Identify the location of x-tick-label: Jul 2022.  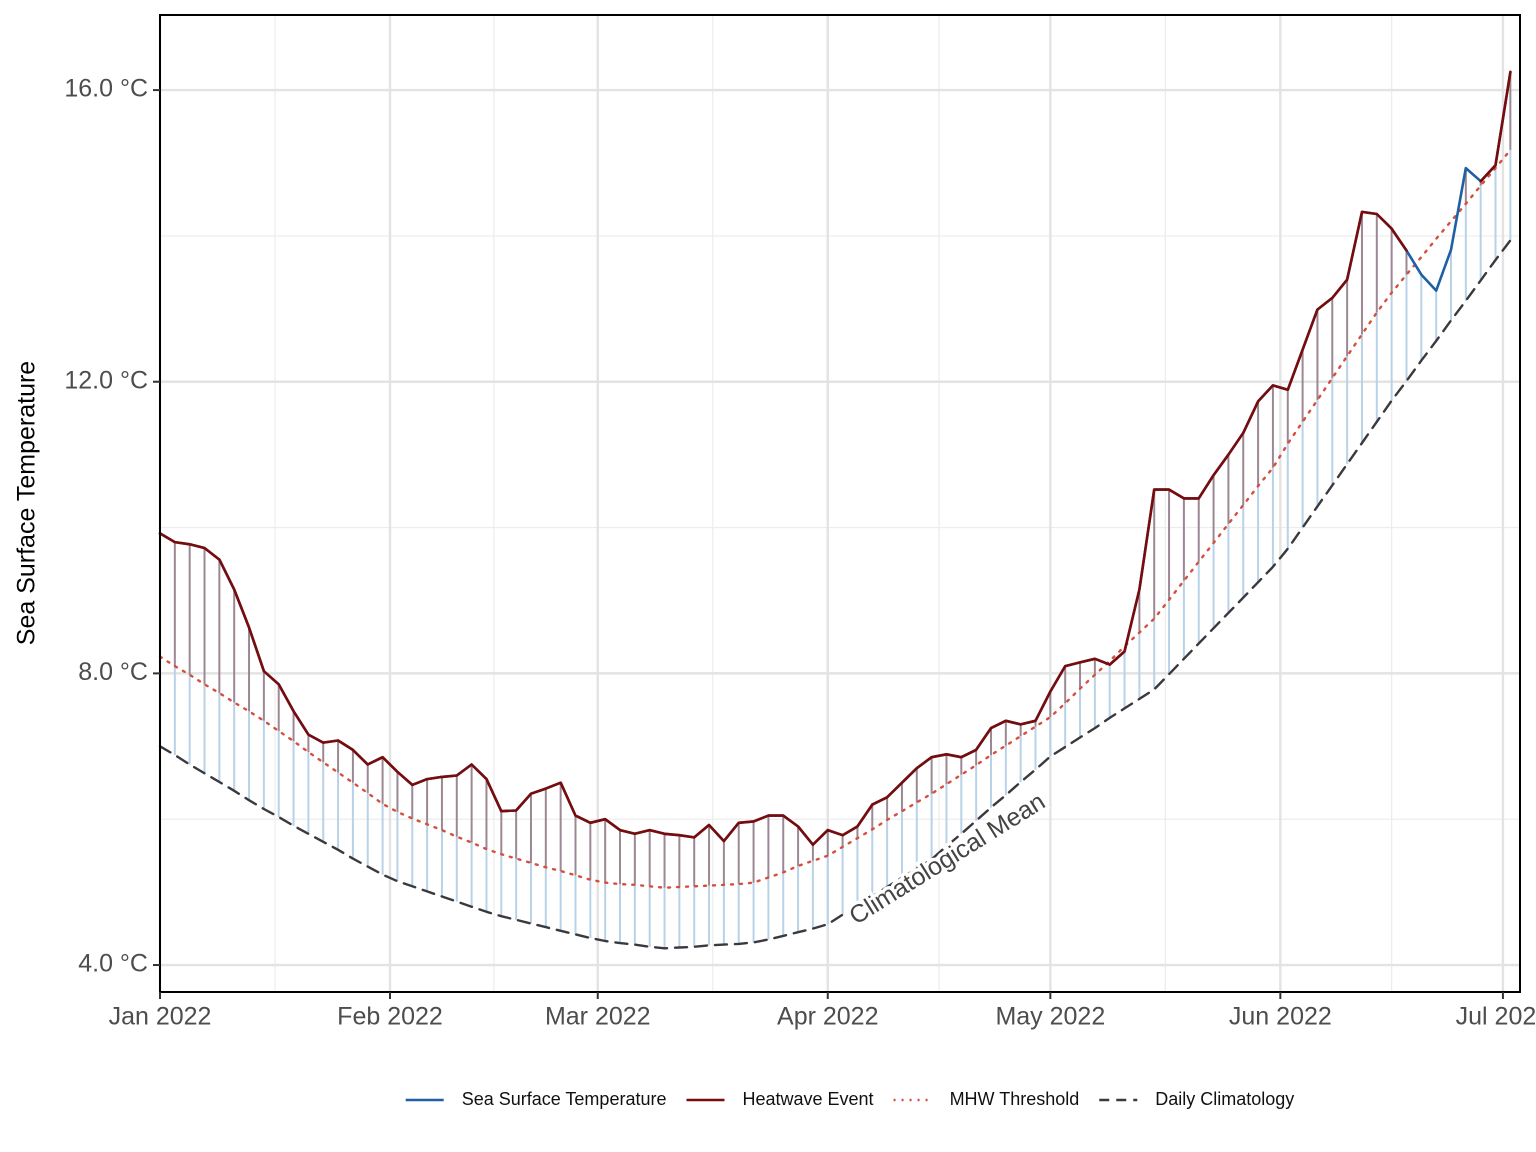
(1496, 1017).